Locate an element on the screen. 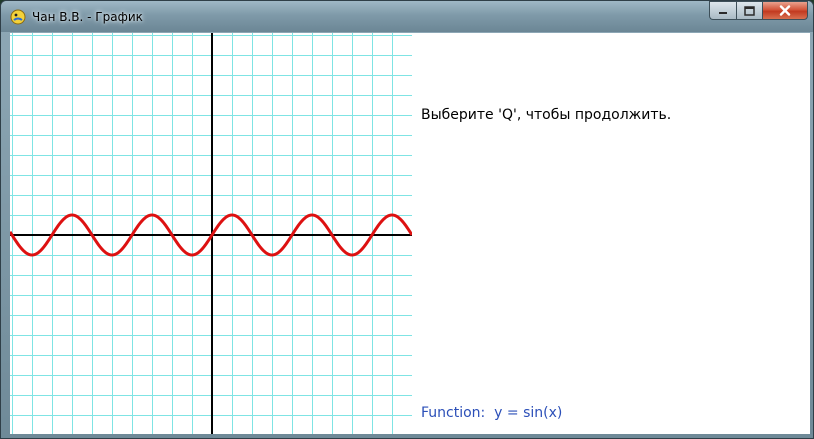 The height and width of the screenshot is (439, 814). sine-curve is located at coordinates (211, 235).